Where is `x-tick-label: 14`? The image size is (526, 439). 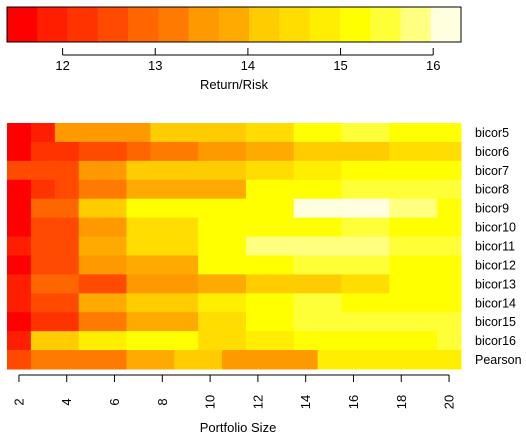
x-tick-label: 14 is located at coordinates (305, 402).